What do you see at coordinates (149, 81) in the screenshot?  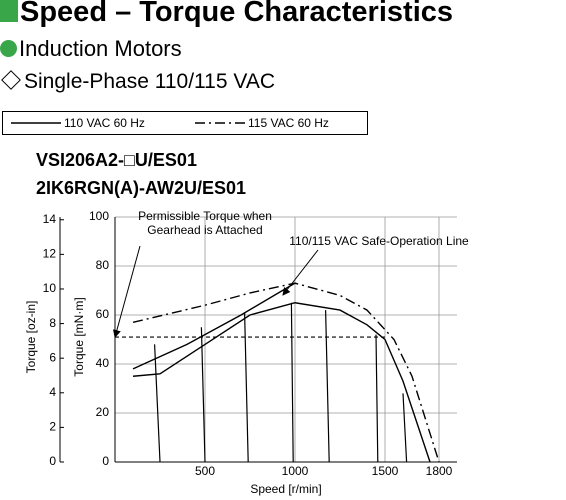 I see `section: Single-Phase 110/115 VAC` at bounding box center [149, 81].